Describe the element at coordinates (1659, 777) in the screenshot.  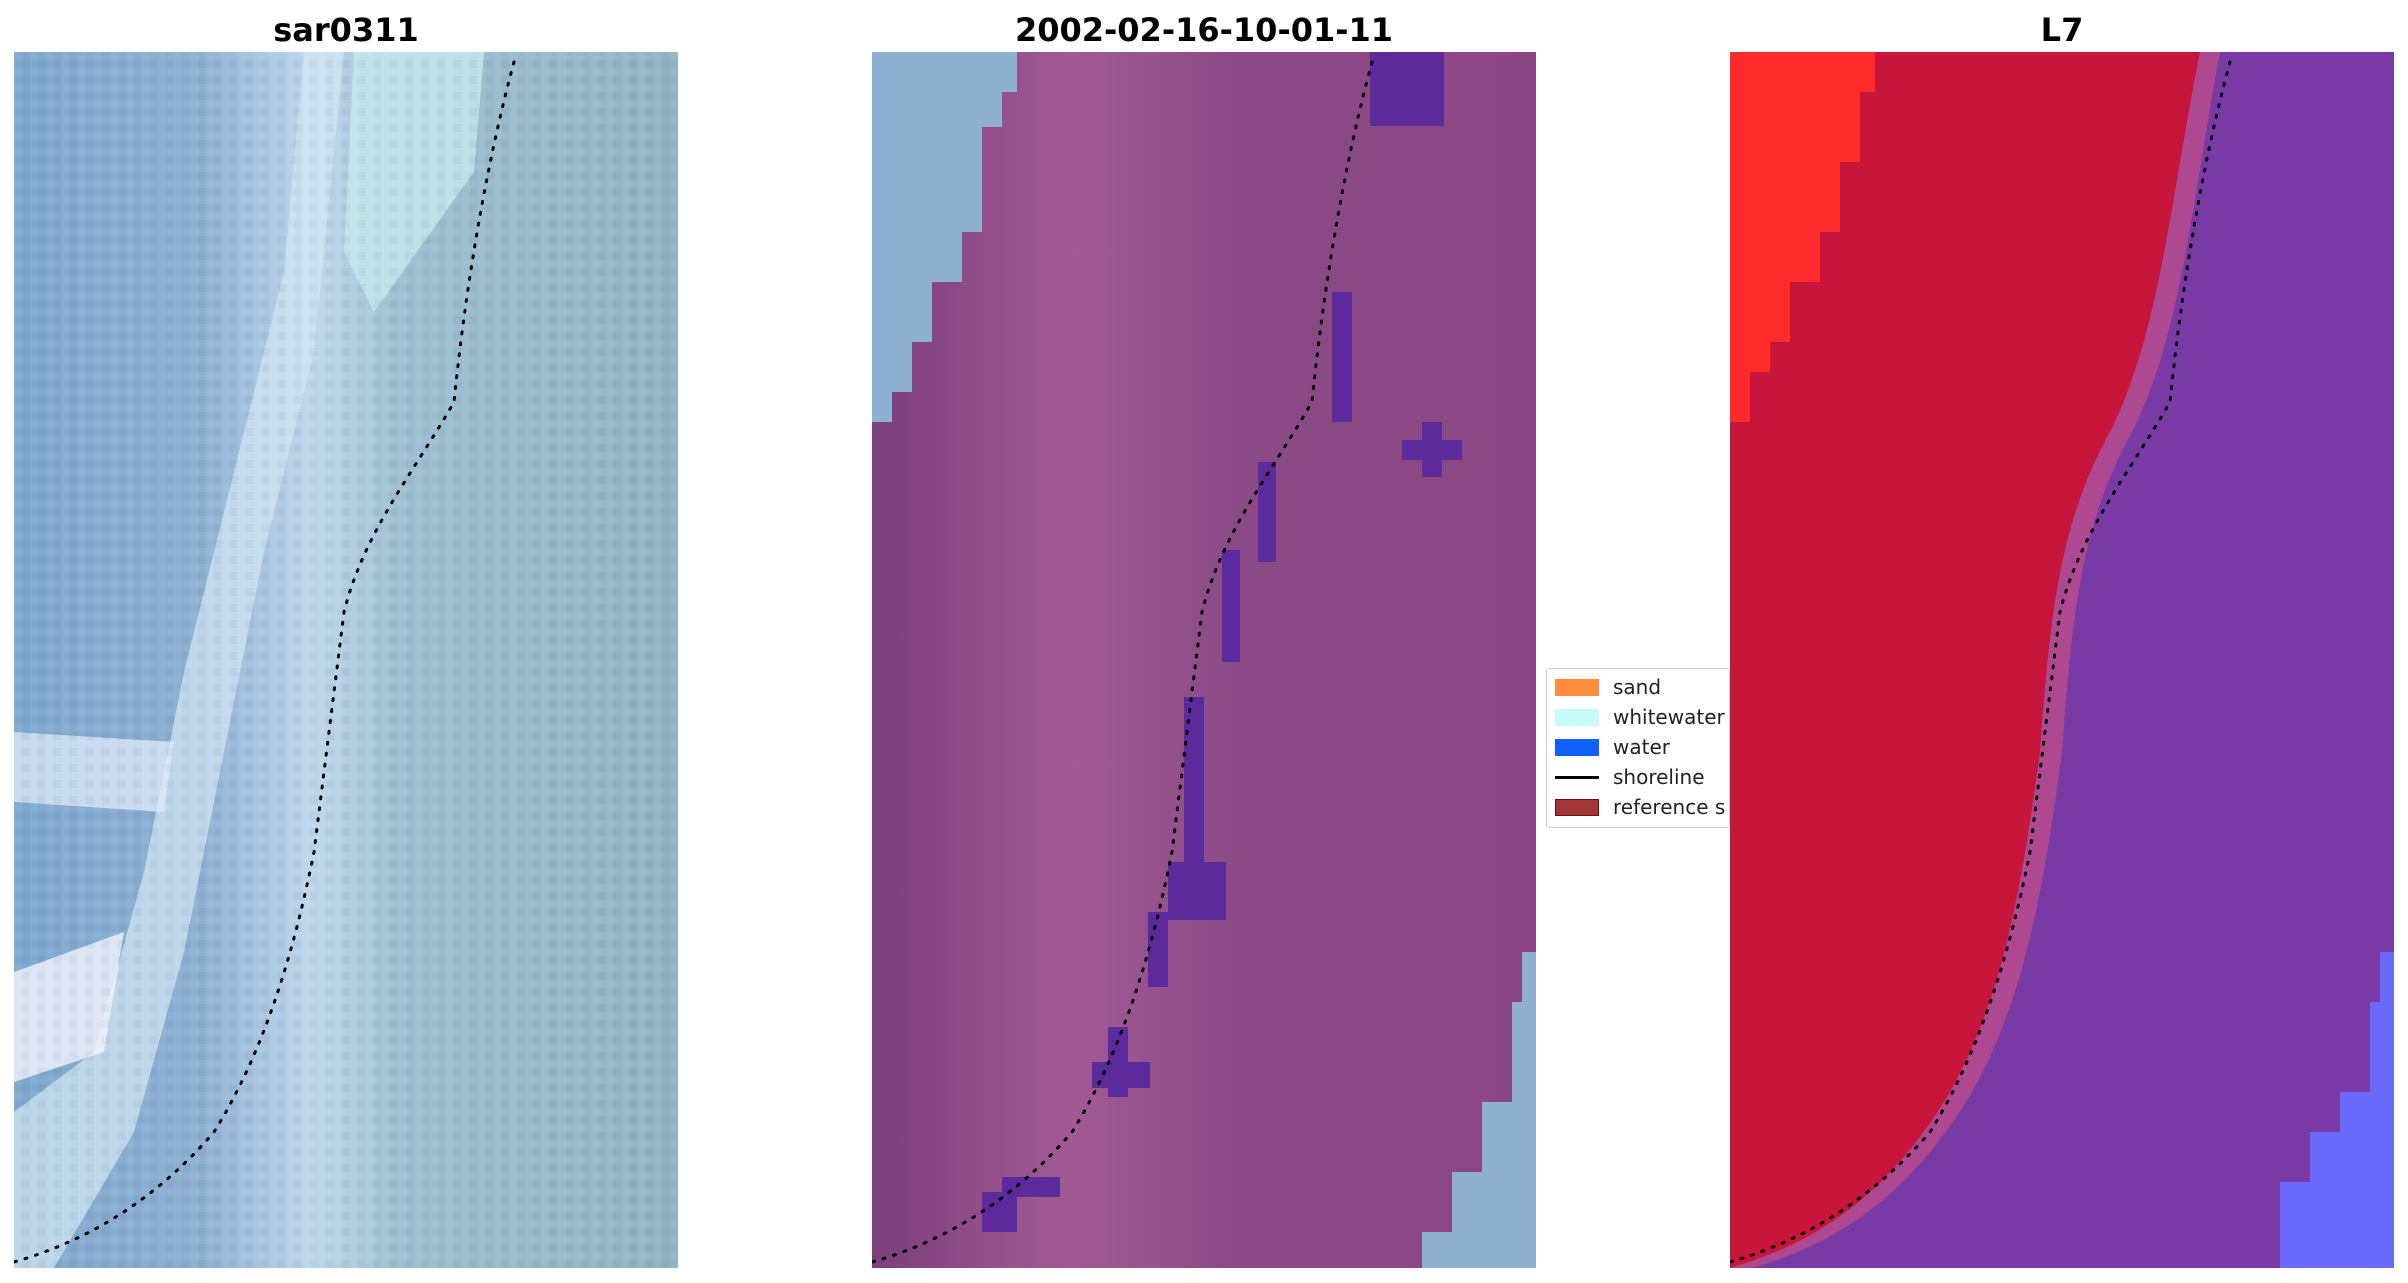
I see `legend-label: shoreline` at that location.